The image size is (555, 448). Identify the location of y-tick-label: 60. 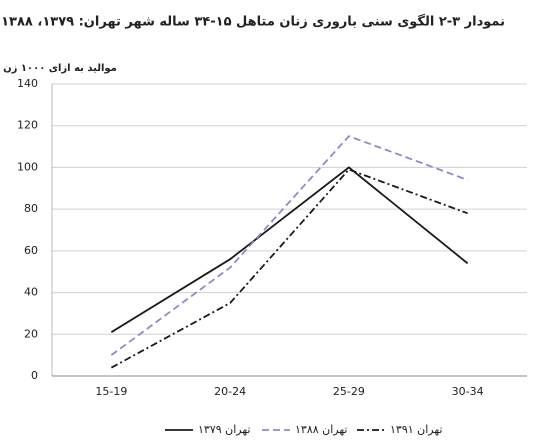
(31, 250).